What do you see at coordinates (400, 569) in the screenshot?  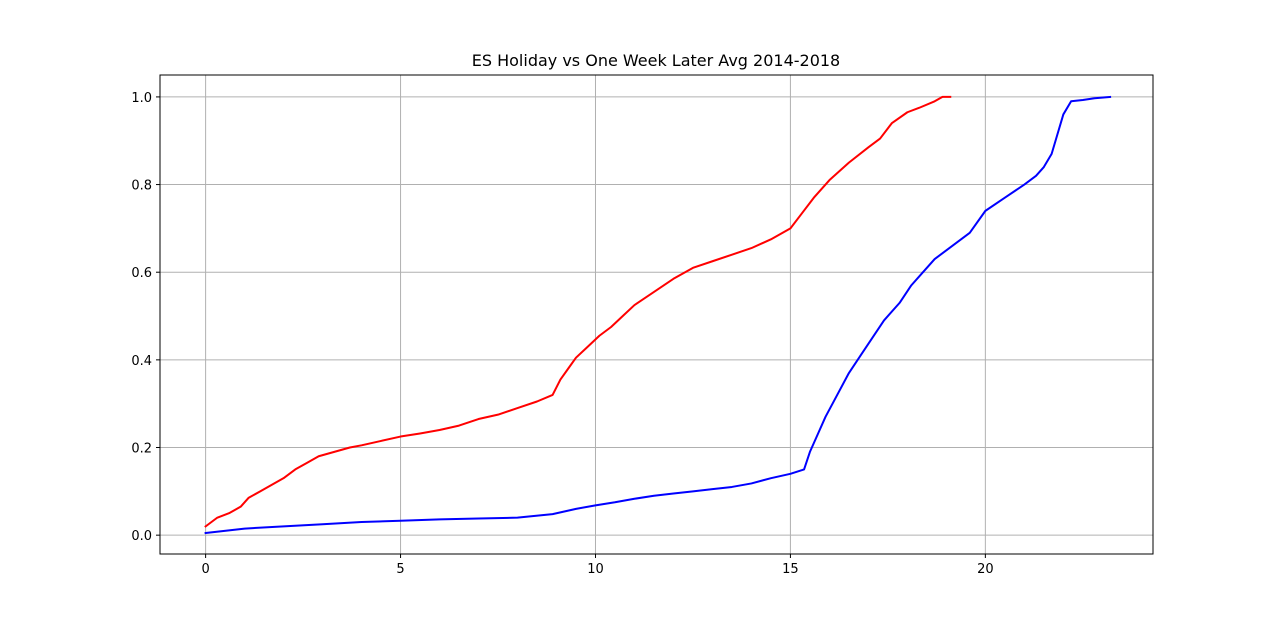 I see `x-tick-label: 5` at bounding box center [400, 569].